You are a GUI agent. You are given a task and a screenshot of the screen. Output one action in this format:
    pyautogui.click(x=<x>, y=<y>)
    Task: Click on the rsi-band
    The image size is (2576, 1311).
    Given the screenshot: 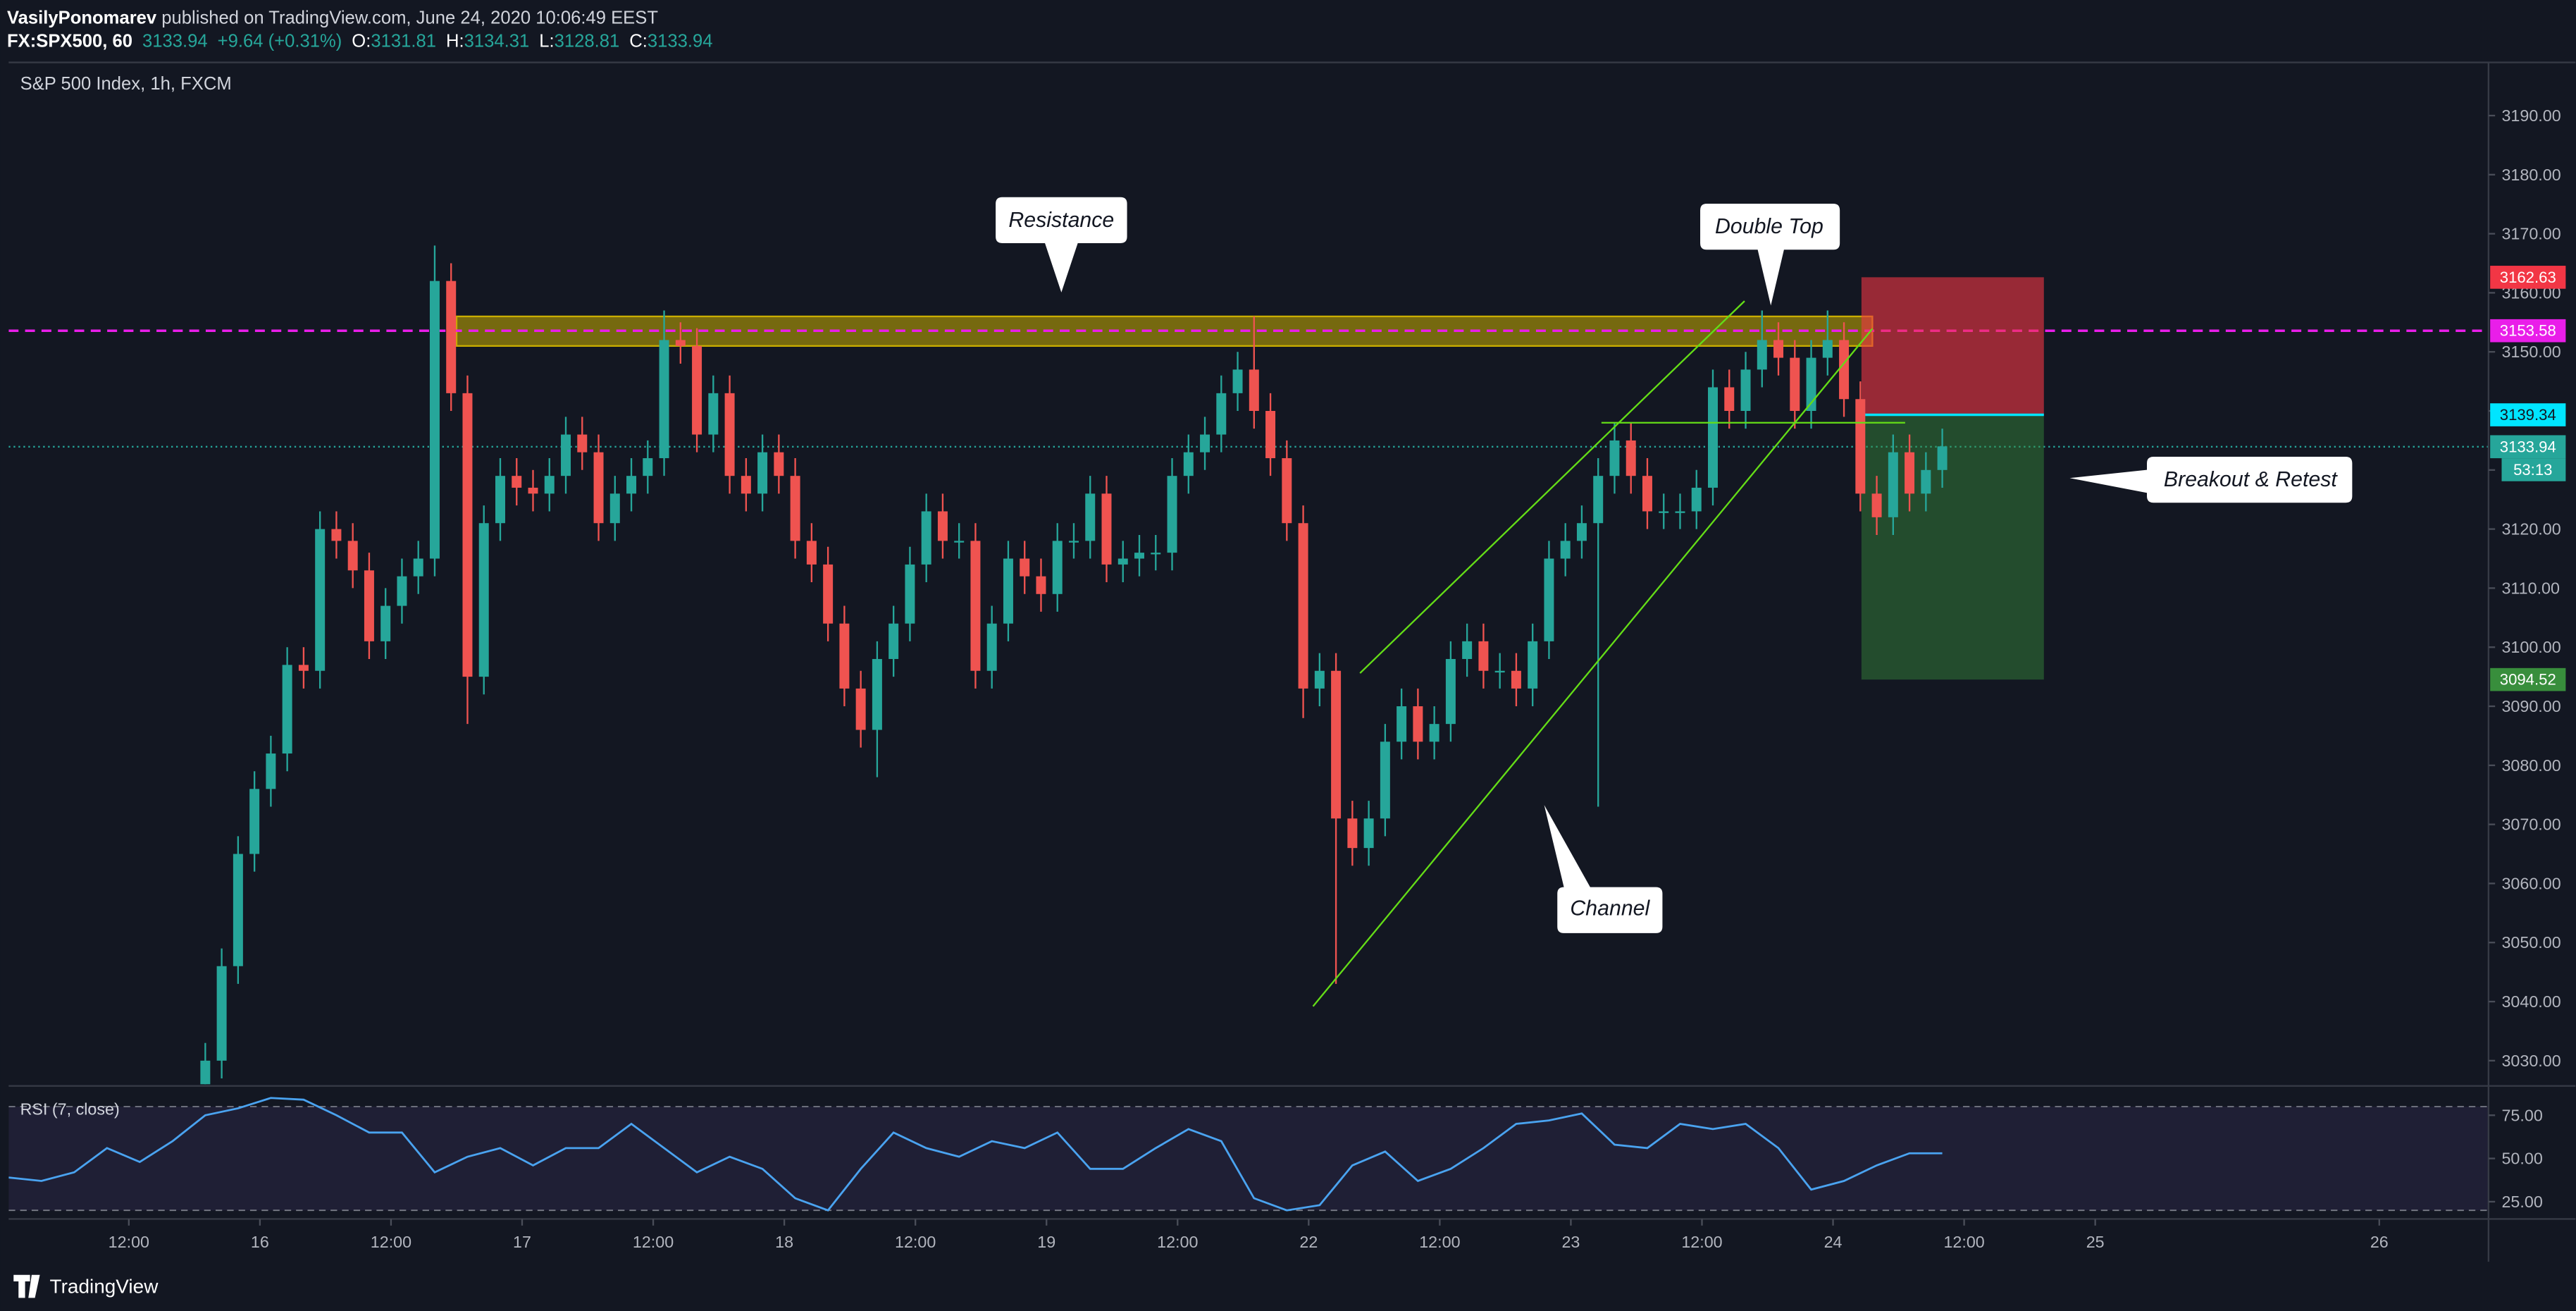 What is the action you would take?
    pyautogui.click(x=1248, y=1158)
    